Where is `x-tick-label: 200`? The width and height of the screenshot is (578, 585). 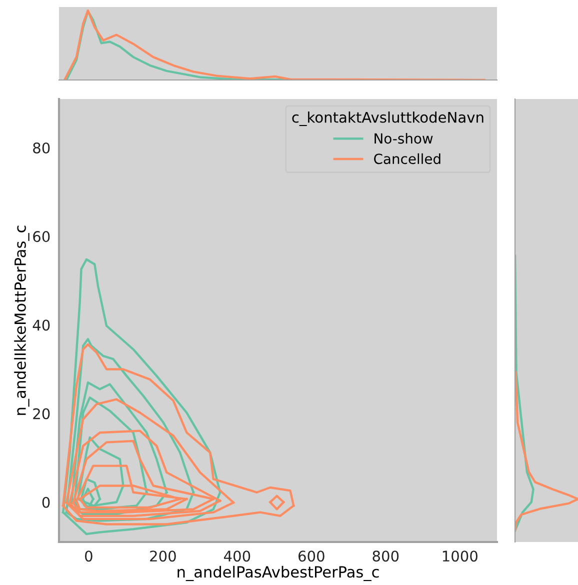
x-tick-label: 200 is located at coordinates (163, 556).